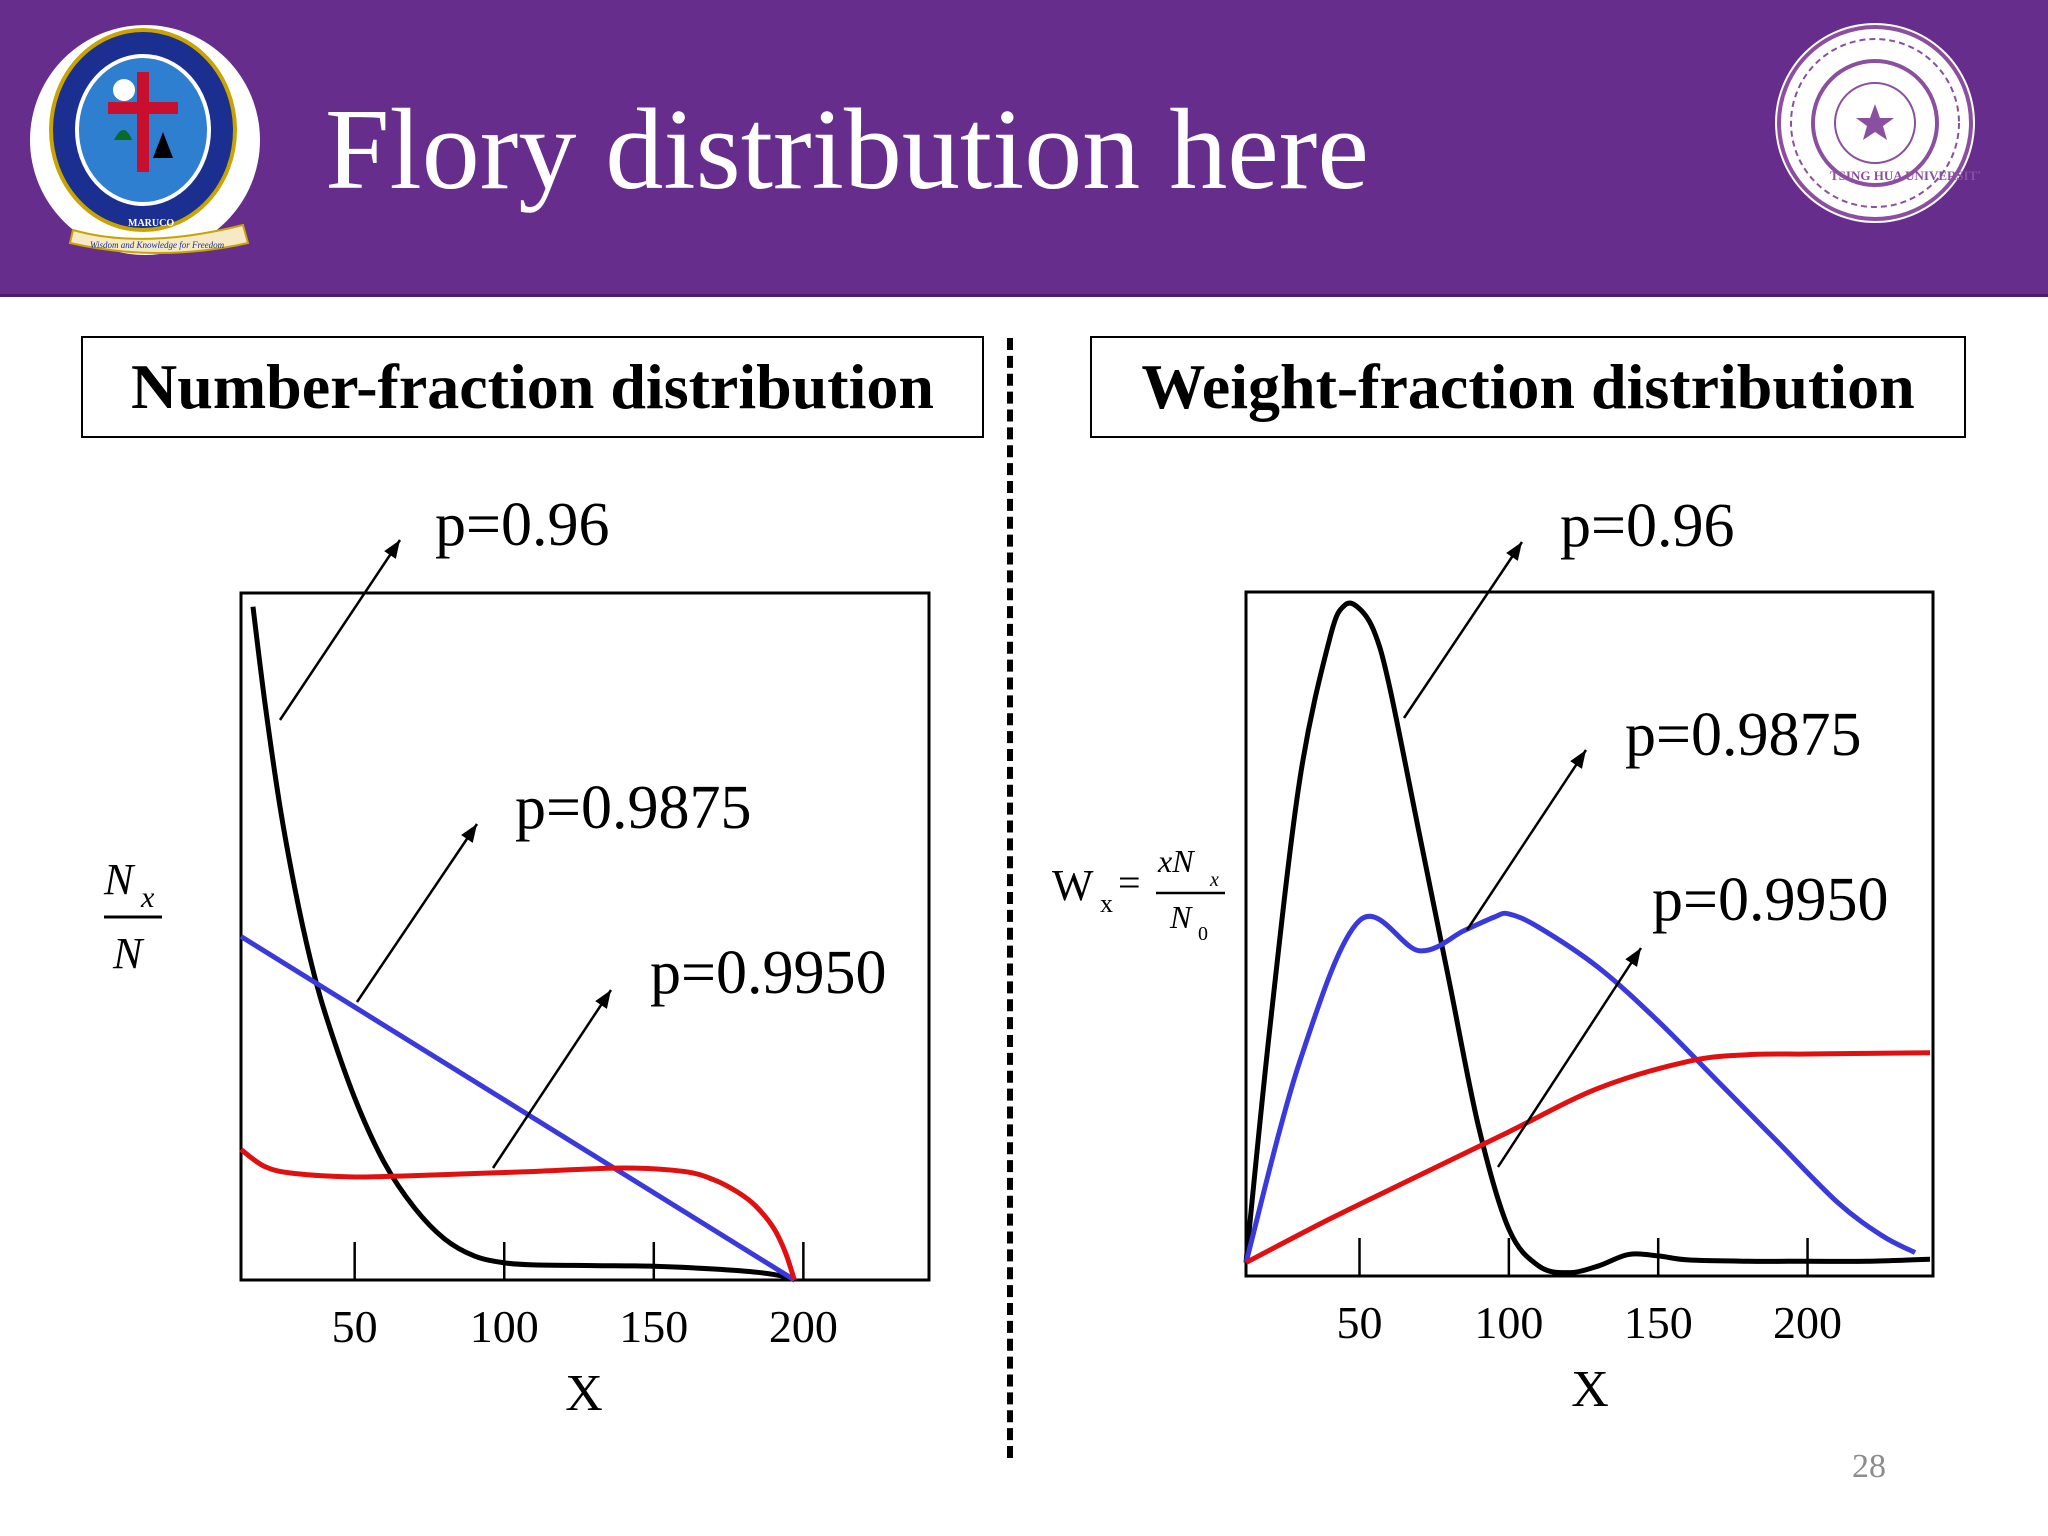 The width and height of the screenshot is (2048, 1536). I want to click on right-ylabel-lhs-sub: x, so click(1106, 903).